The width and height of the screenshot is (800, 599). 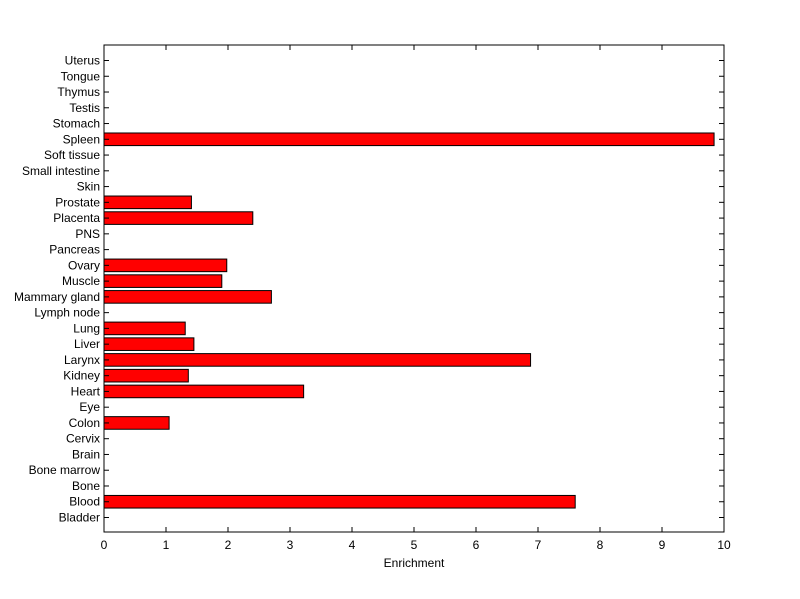 What do you see at coordinates (104, 545) in the screenshot?
I see `x-tick-label: 0` at bounding box center [104, 545].